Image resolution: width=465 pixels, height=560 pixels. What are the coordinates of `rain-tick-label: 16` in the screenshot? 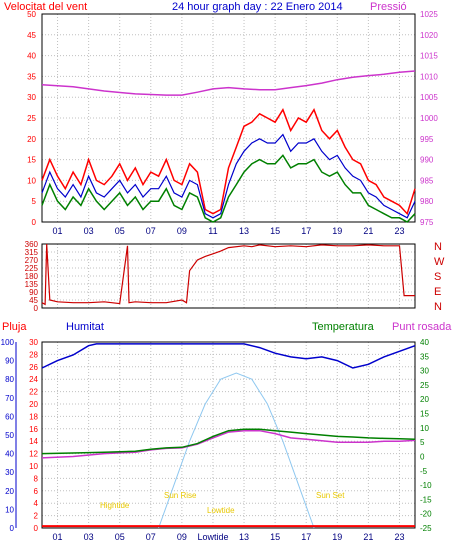 It's located at (33, 429).